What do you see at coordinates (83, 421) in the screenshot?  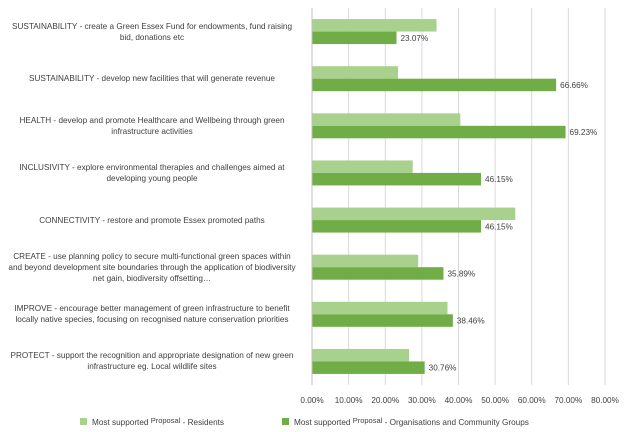 I see `legend-swatch-residents` at bounding box center [83, 421].